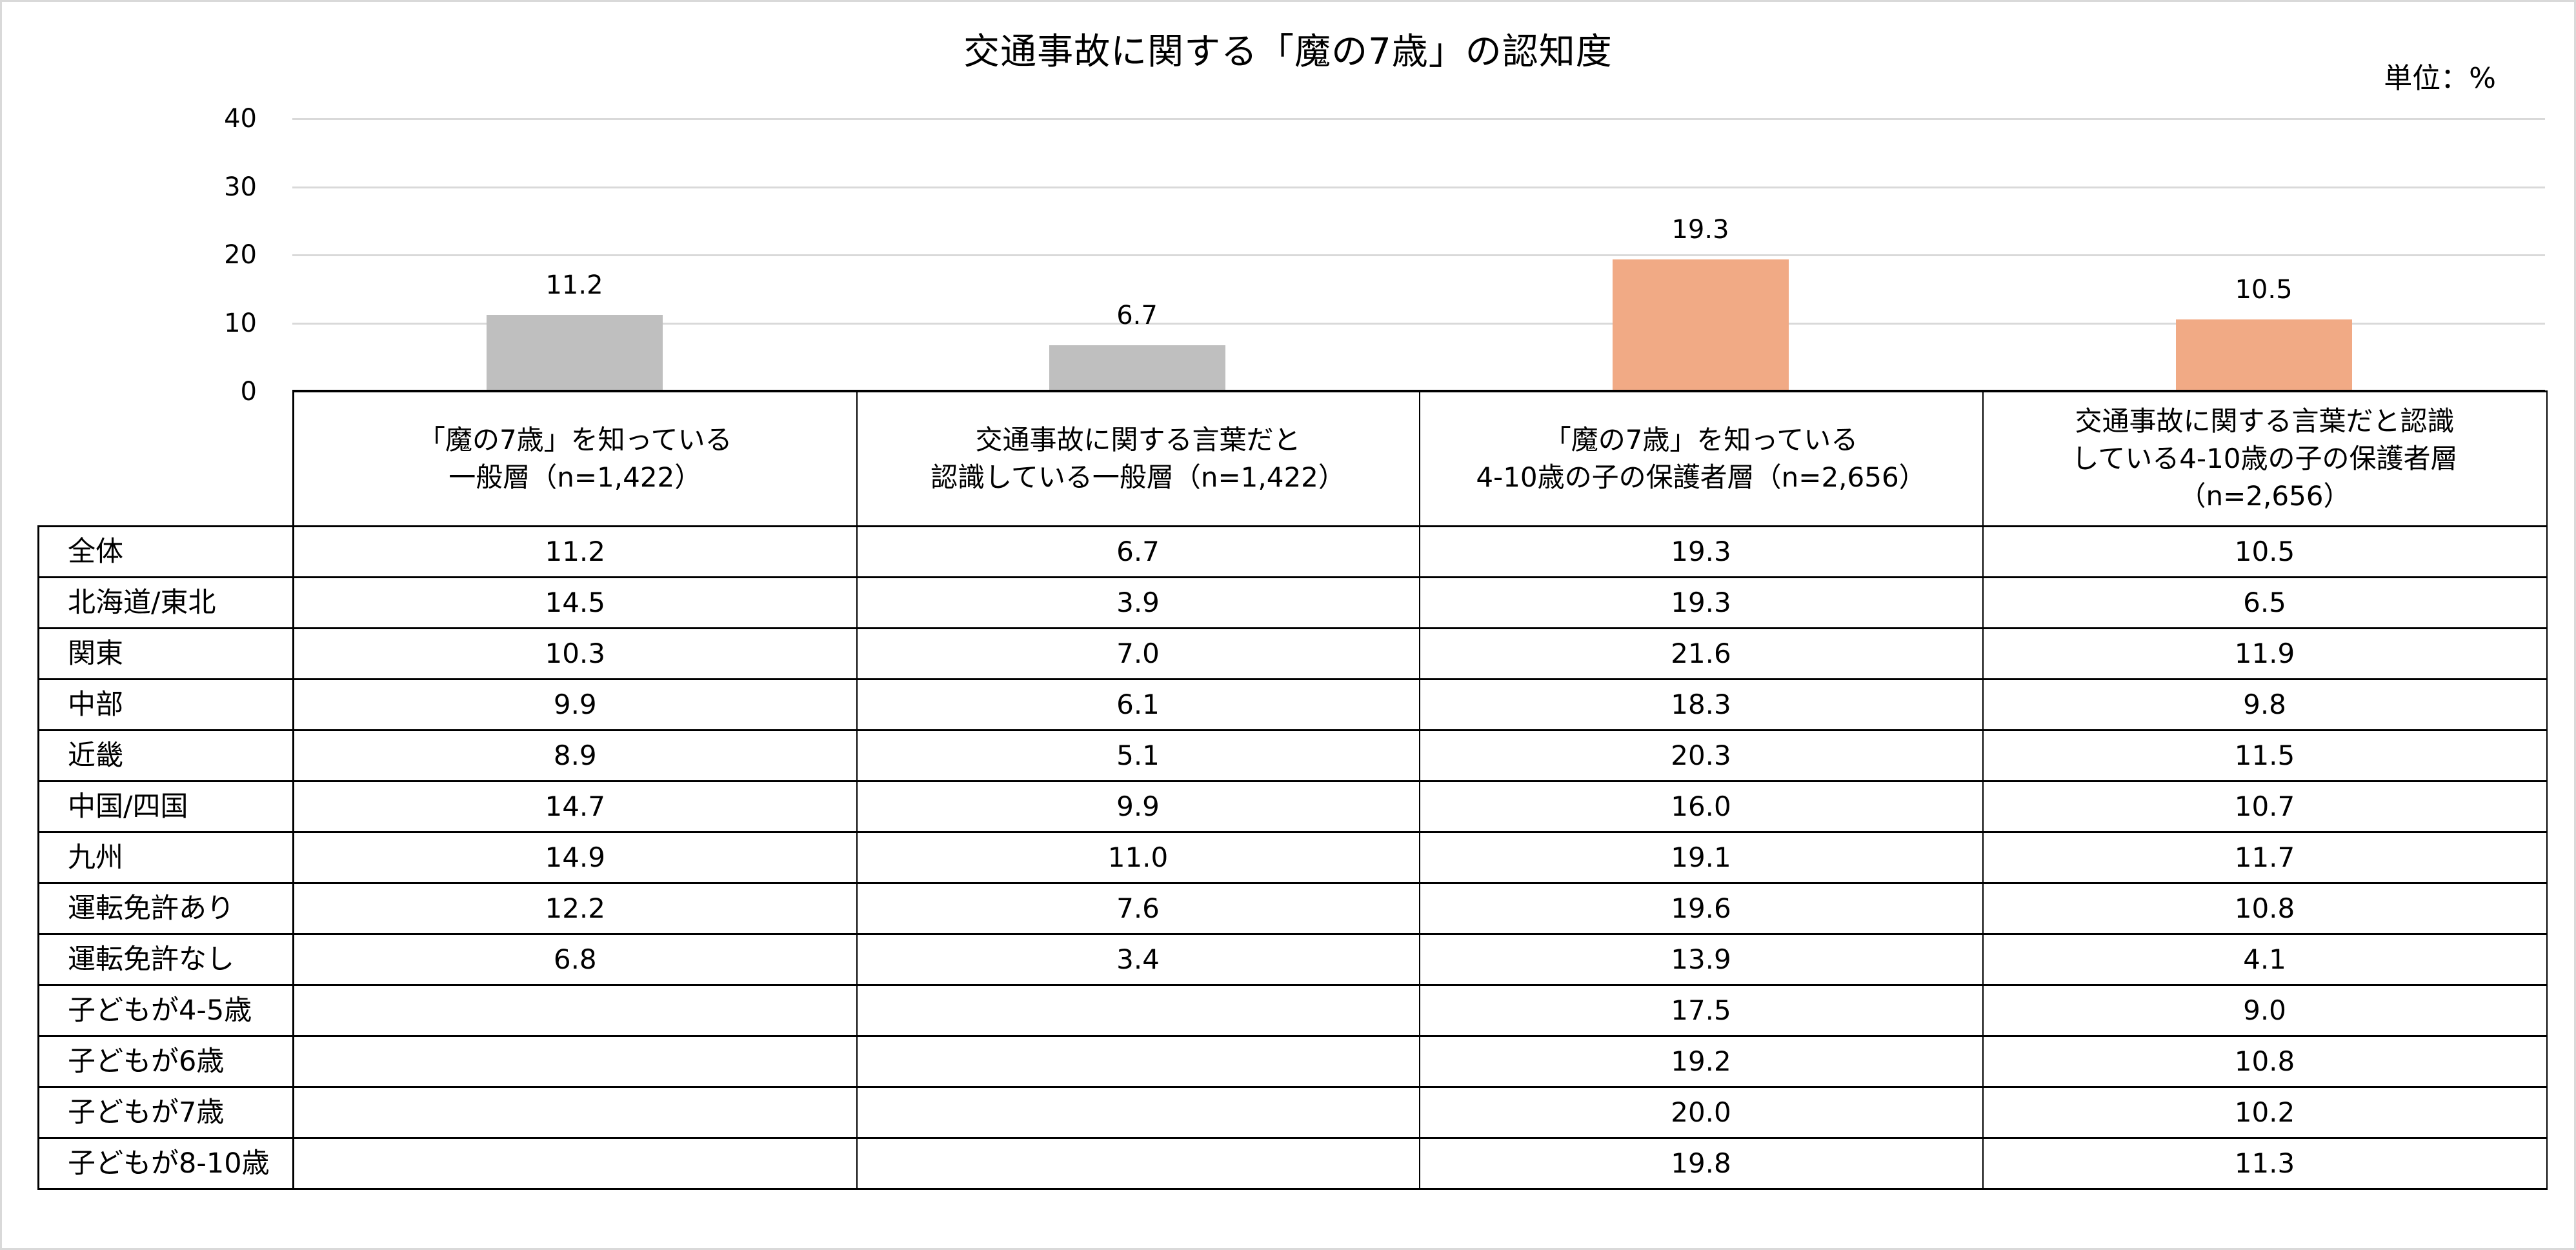 The width and height of the screenshot is (2576, 1250). Describe the element at coordinates (165, 654) in the screenshot. I see `row-label: 関東` at that location.